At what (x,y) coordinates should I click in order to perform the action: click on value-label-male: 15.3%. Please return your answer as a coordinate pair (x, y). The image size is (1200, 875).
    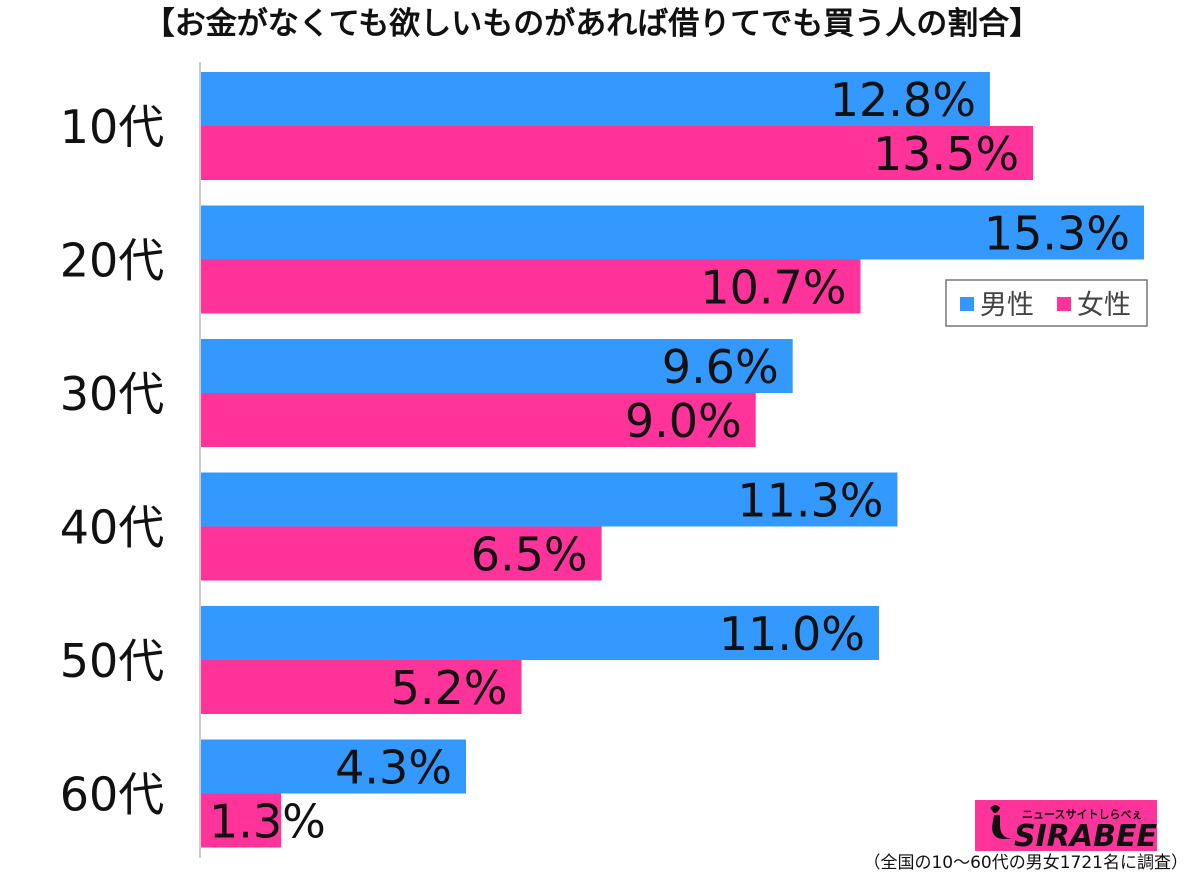
    Looking at the image, I should click on (1057, 234).